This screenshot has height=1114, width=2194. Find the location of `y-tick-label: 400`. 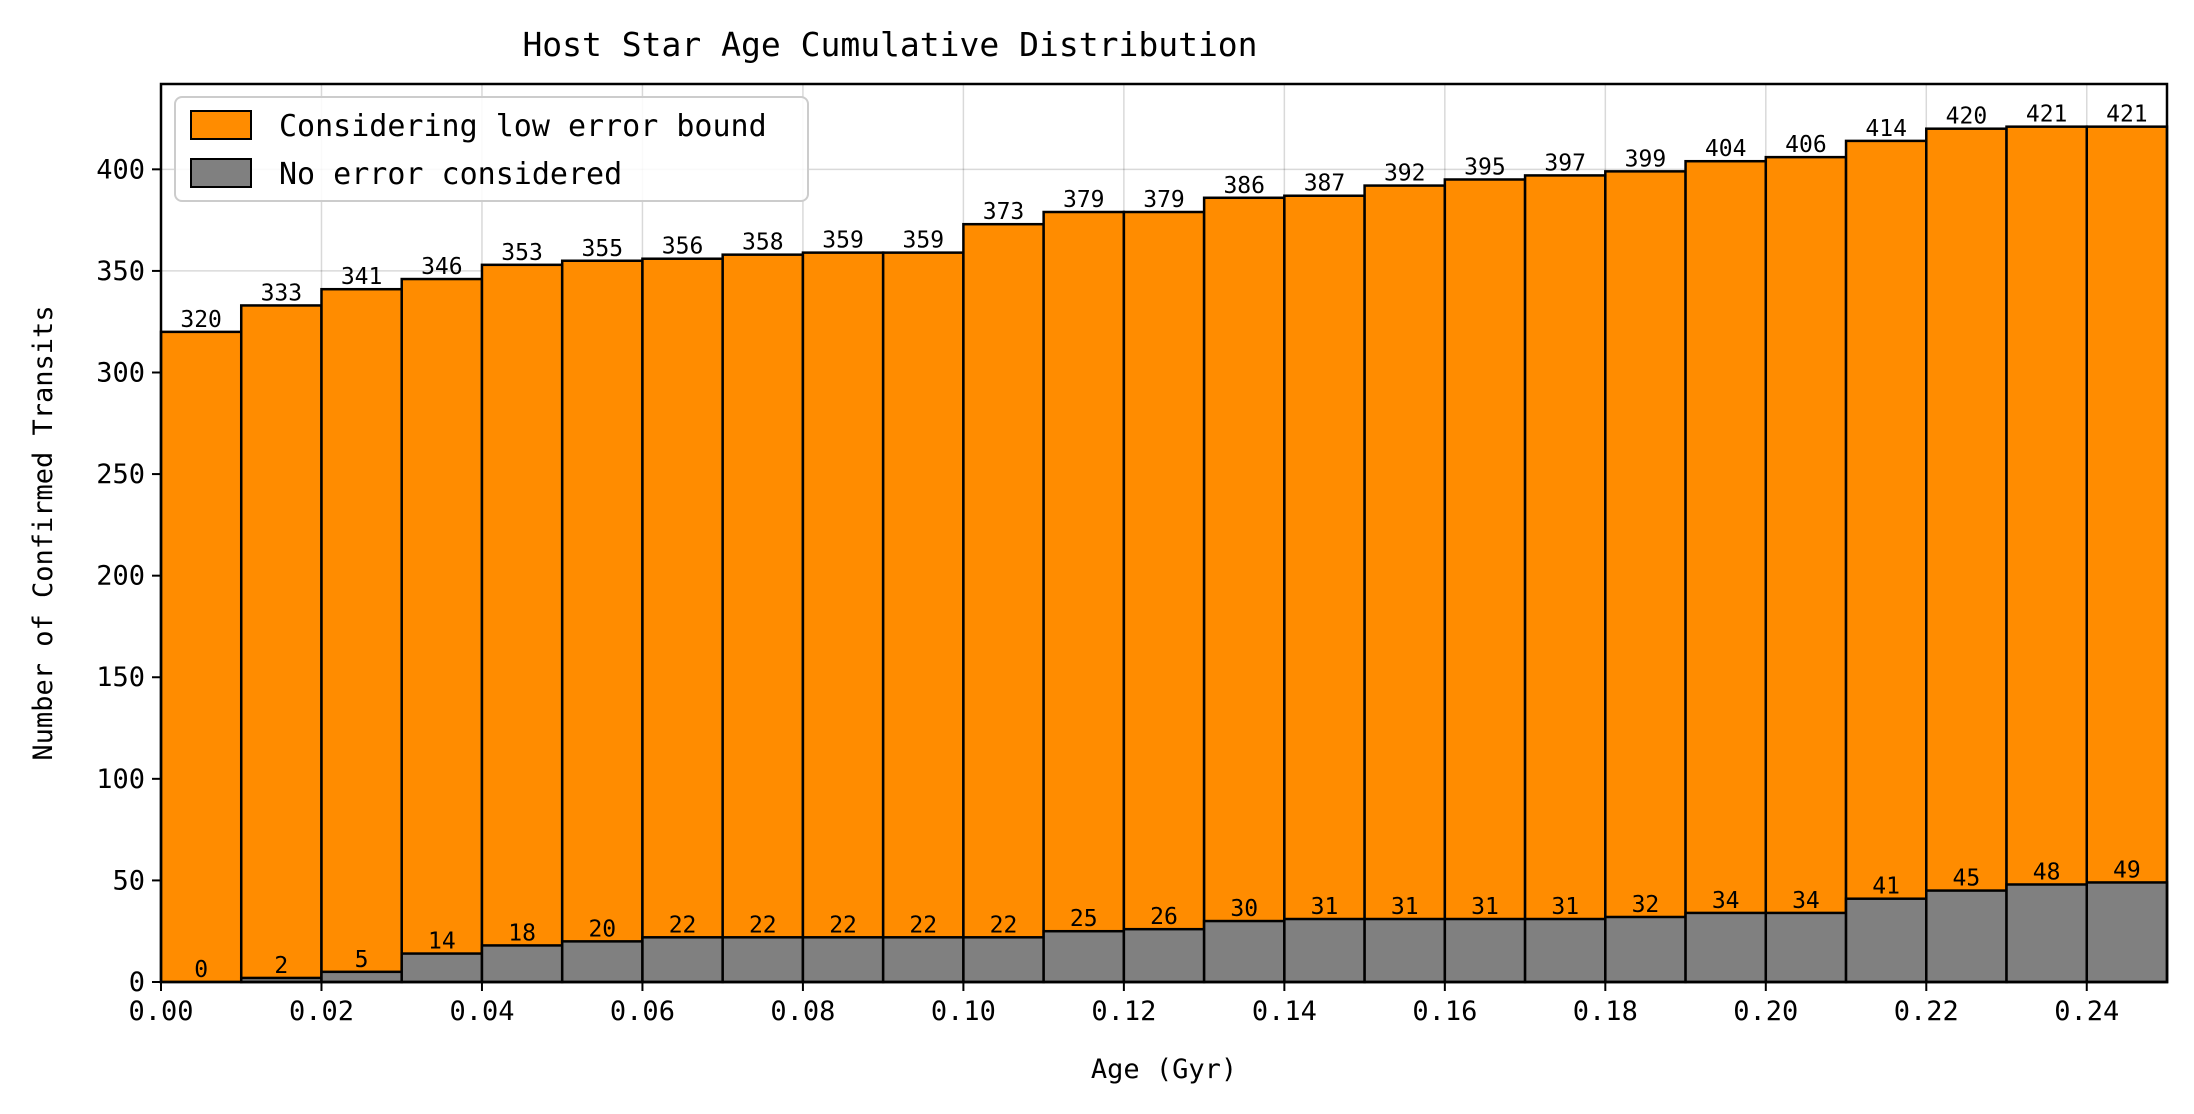

y-tick-label: 400 is located at coordinates (120, 169).